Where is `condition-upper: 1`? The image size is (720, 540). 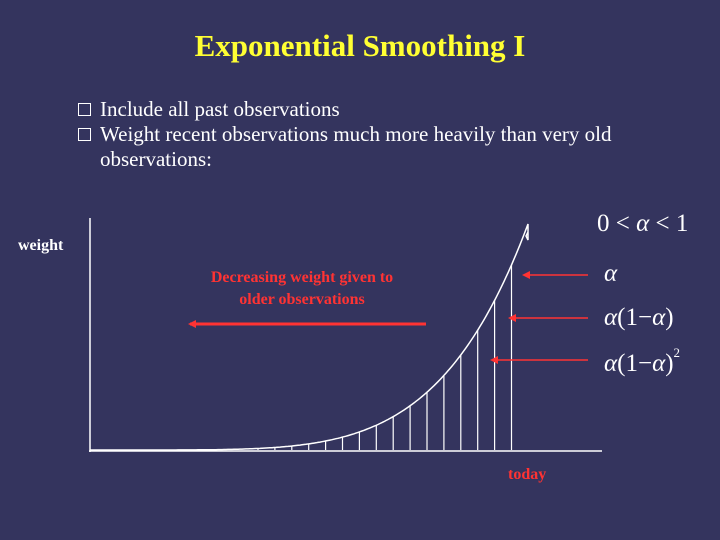 condition-upper: 1 is located at coordinates (682, 223).